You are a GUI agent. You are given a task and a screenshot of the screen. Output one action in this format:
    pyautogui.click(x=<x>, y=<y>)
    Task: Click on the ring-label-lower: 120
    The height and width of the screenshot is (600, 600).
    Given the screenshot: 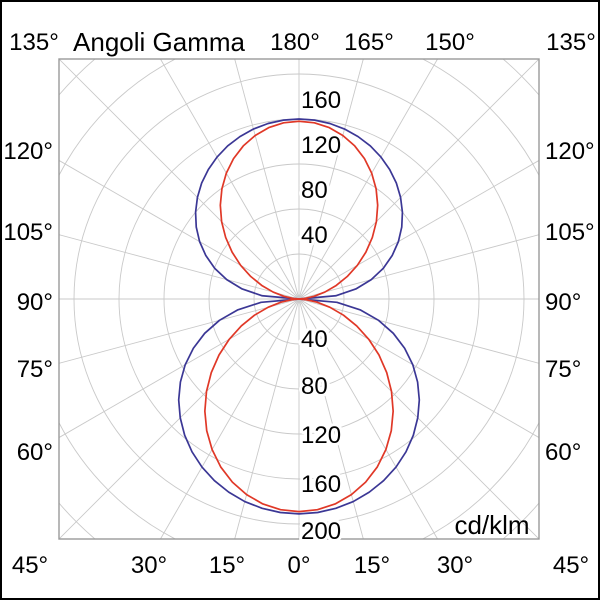 What is the action you would take?
    pyautogui.click(x=321, y=435)
    